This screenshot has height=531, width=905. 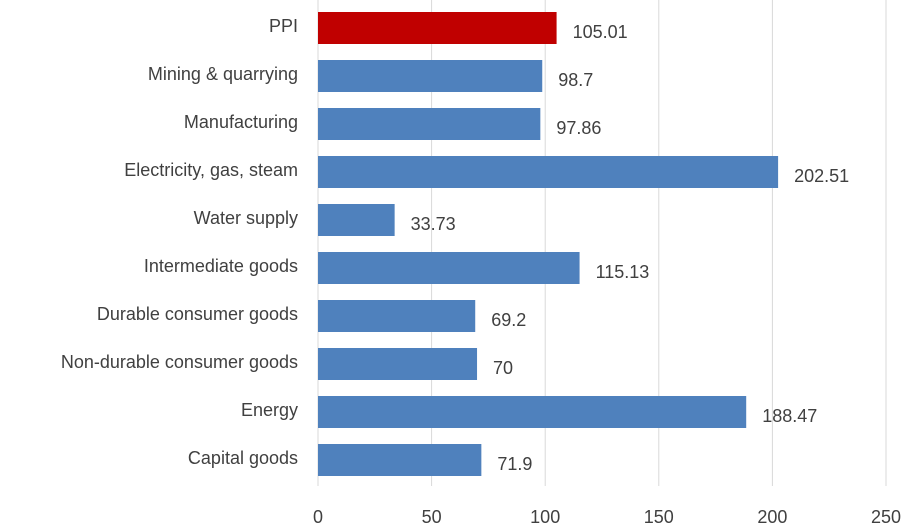 I want to click on data-label: 188.47, so click(x=789, y=416).